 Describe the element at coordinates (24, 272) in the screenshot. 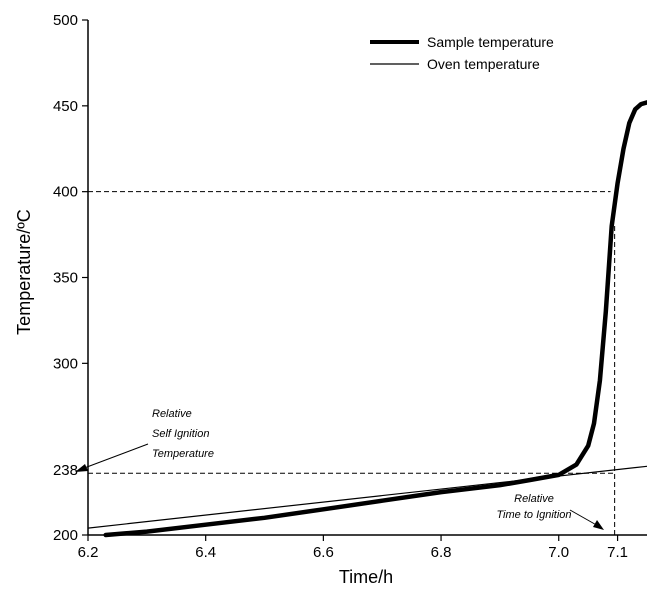

I see `y-axis-title: Temperature/ºC` at that location.